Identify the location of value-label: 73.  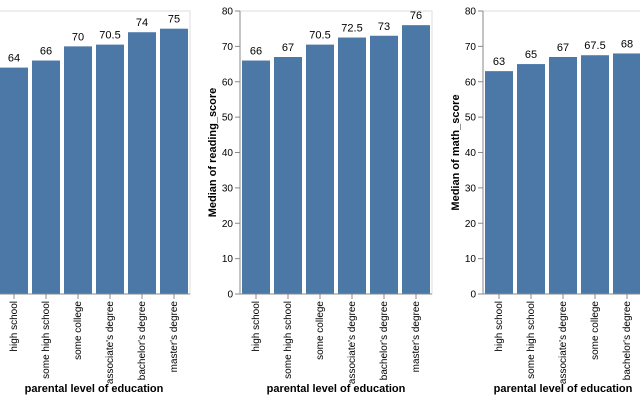
(384, 27).